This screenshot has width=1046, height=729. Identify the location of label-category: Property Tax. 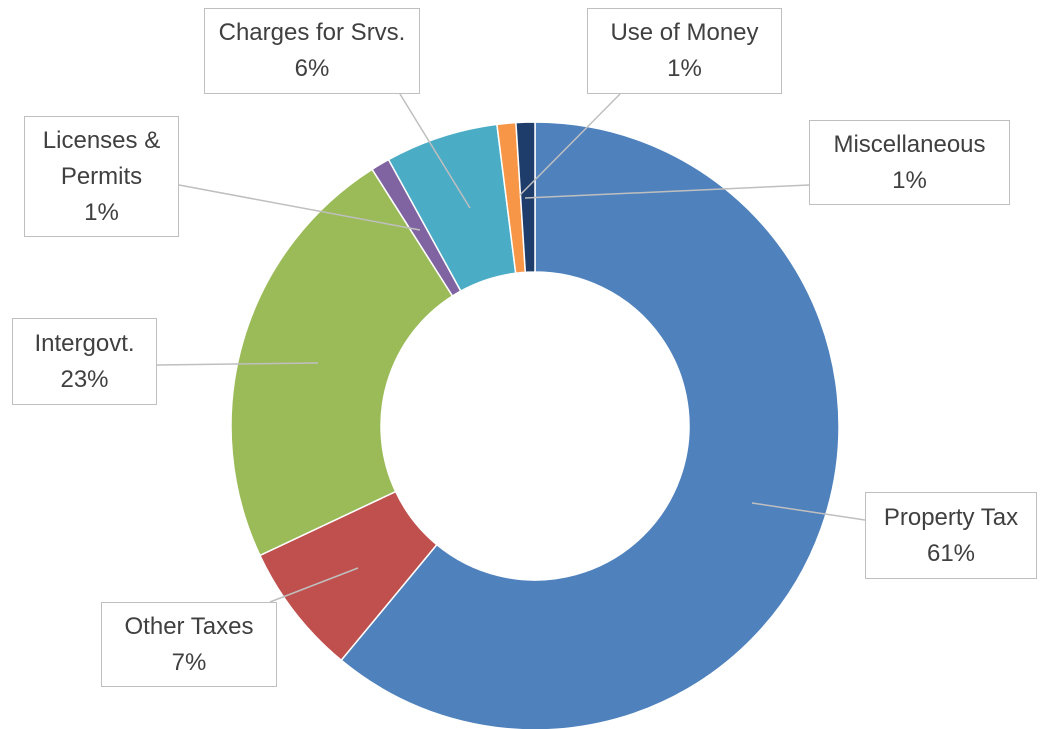
(951, 517).